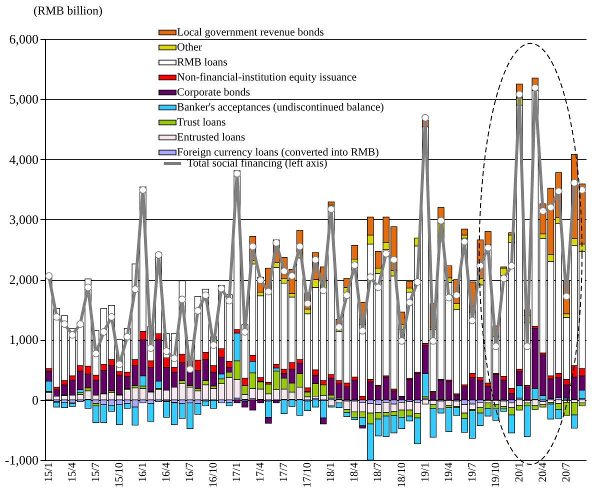  Describe the element at coordinates (260, 472) in the screenshot. I see `x-tick-label: 17/4` at that location.